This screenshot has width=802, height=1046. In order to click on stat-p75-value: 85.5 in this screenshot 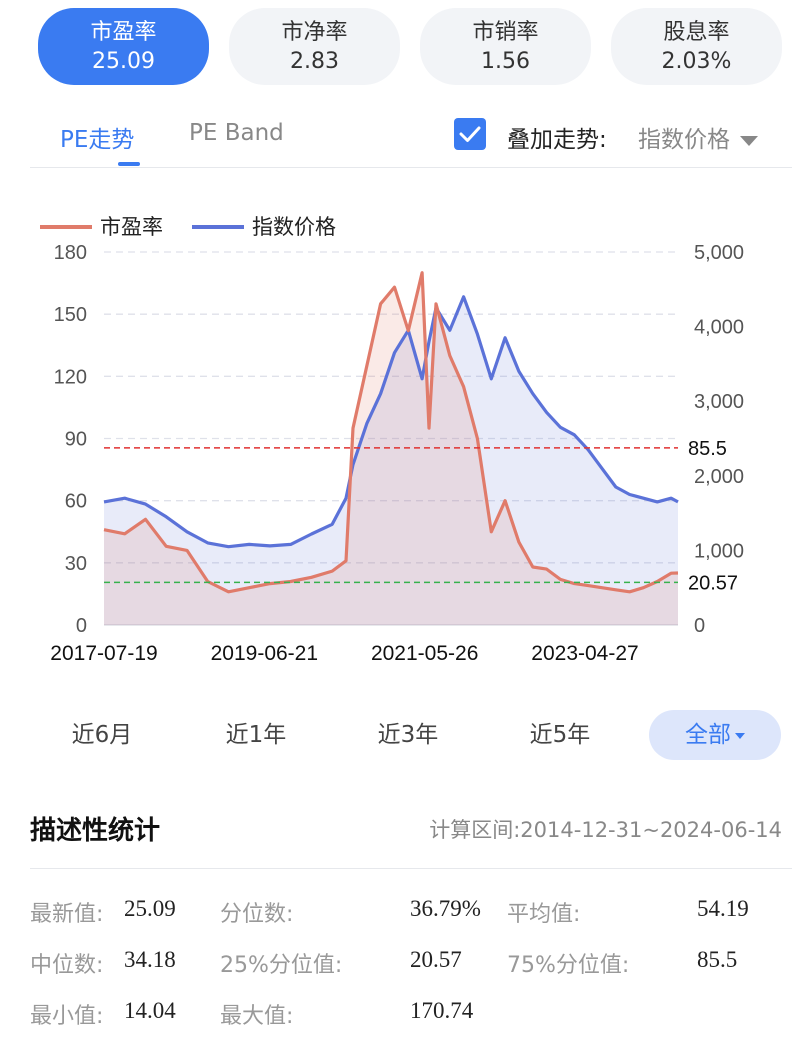, I will do `click(717, 959)`.